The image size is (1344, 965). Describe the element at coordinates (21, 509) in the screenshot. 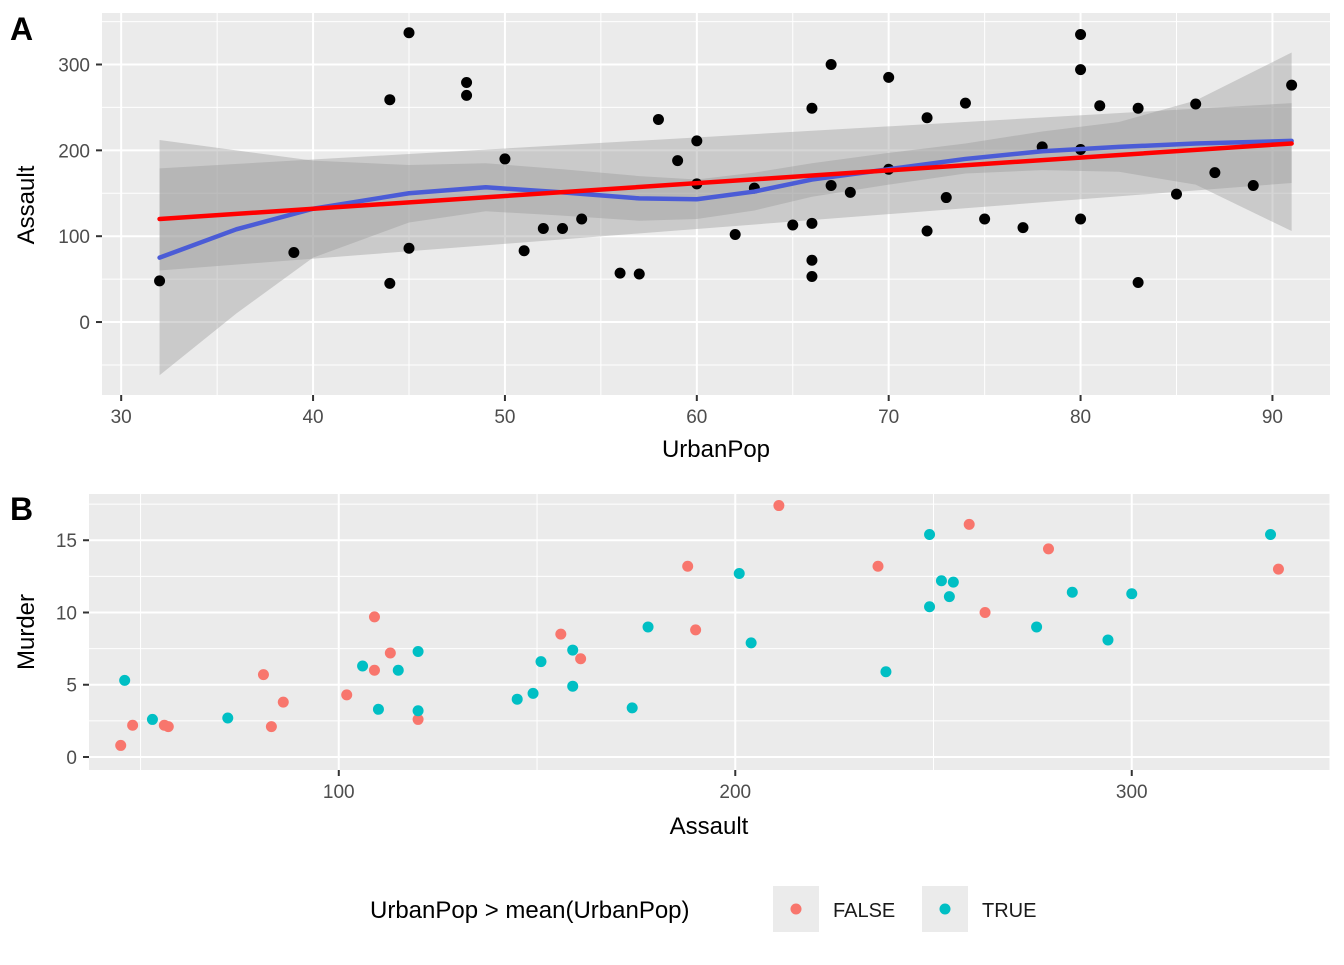

I see `panel-b-tag: B` at that location.